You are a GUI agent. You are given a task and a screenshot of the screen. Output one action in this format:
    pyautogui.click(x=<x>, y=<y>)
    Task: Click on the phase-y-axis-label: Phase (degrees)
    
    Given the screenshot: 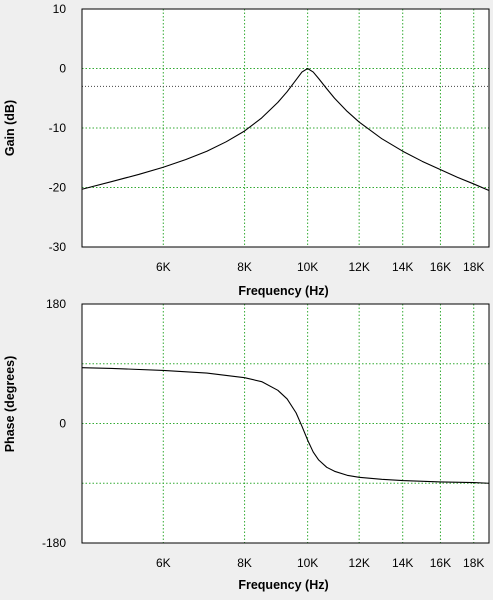 What is the action you would take?
    pyautogui.click(x=10, y=404)
    